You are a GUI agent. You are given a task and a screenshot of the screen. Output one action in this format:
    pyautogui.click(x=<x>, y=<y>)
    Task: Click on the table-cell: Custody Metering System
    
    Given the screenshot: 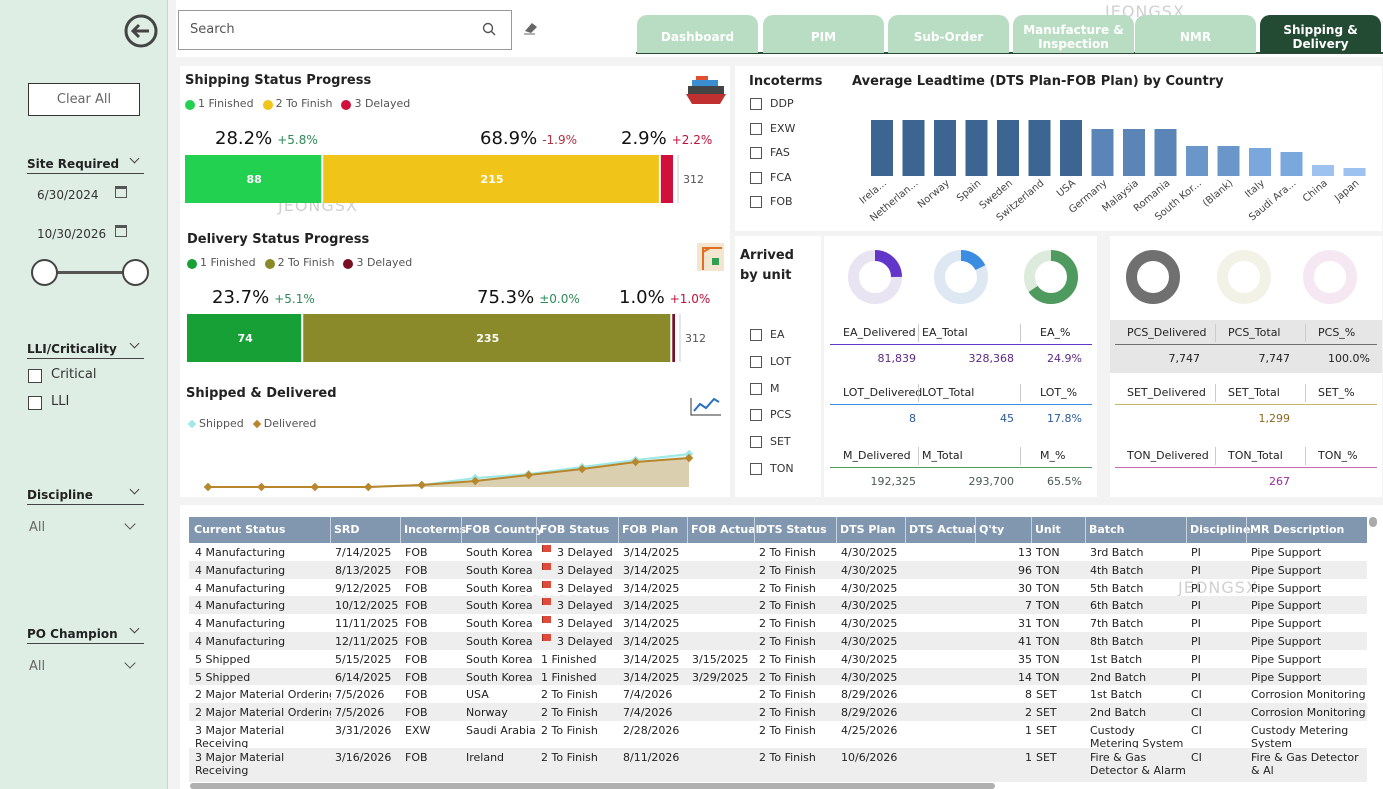 What is the action you would take?
    pyautogui.click(x=1300, y=736)
    